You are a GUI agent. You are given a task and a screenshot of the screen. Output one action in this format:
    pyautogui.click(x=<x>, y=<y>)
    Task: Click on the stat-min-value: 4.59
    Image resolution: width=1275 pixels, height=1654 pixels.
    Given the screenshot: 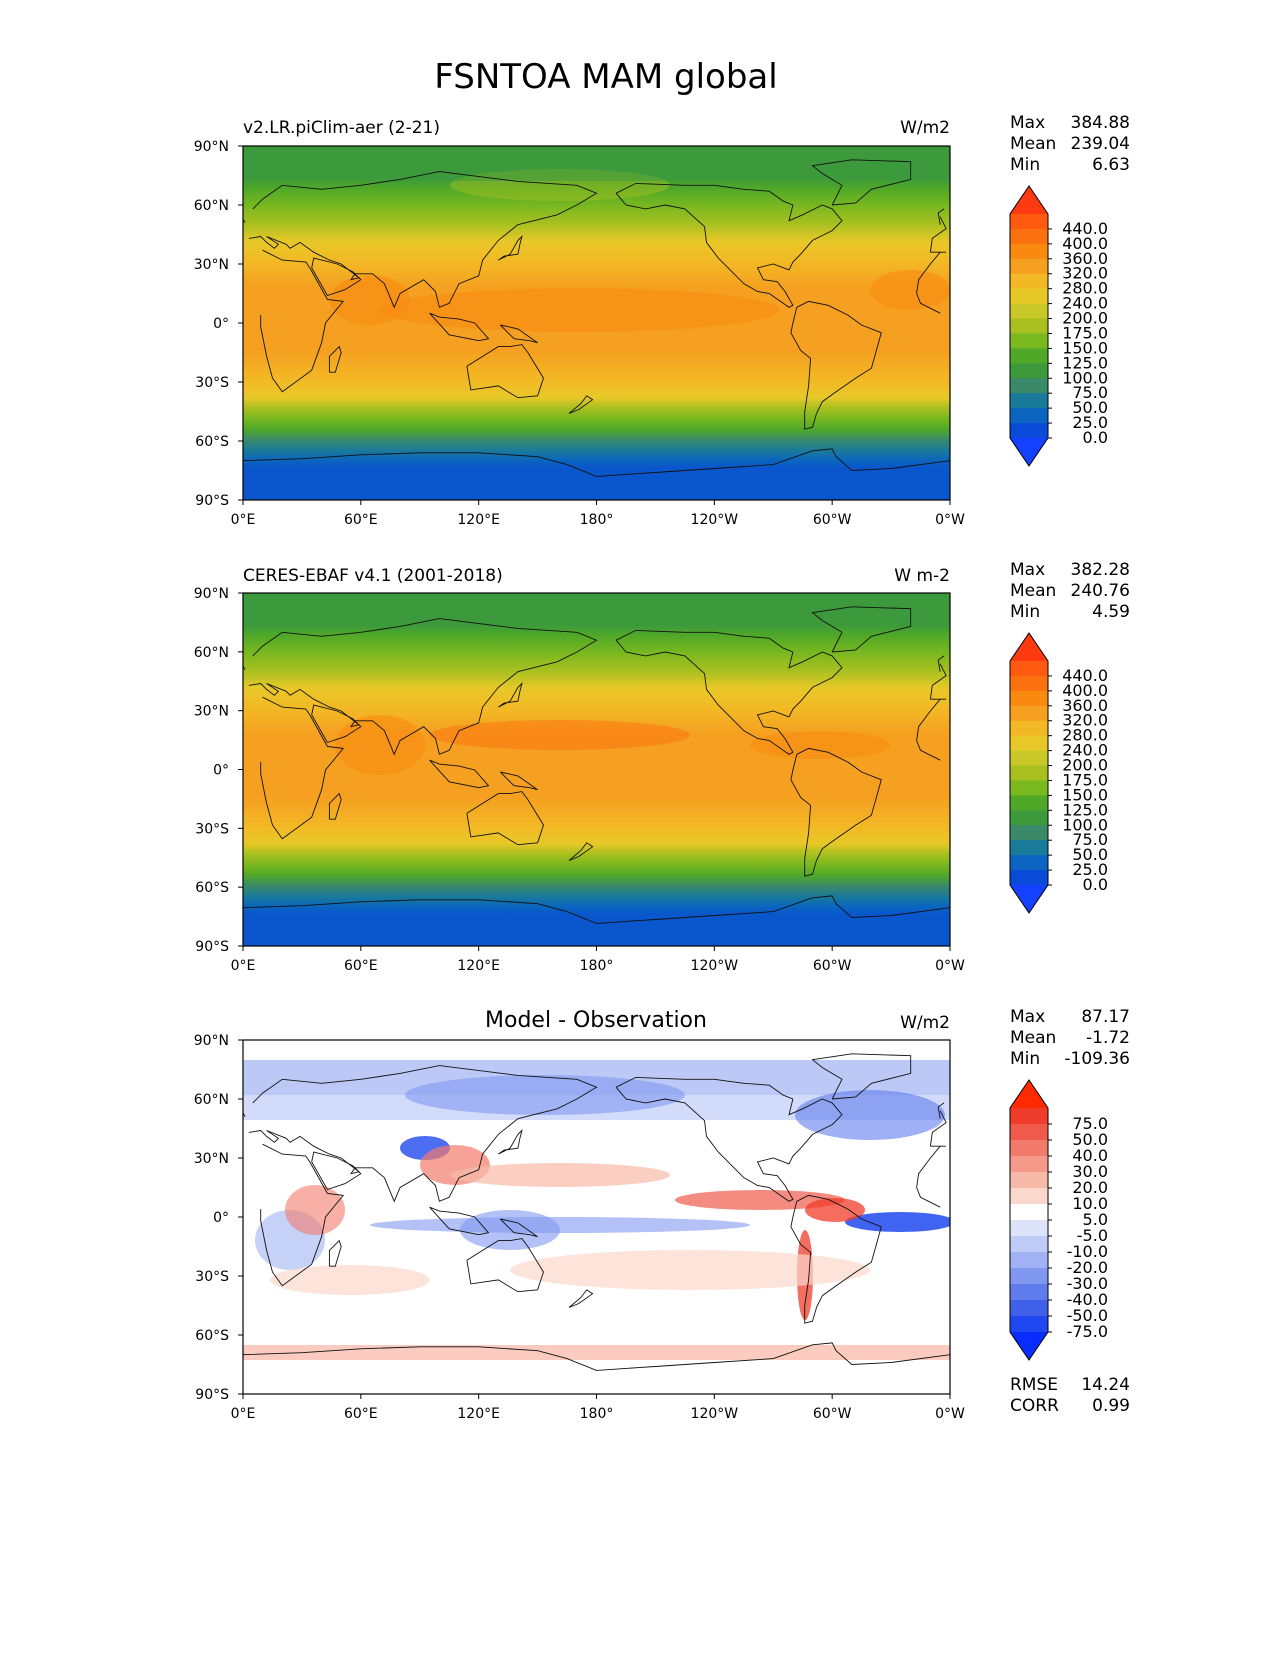 What is the action you would take?
    pyautogui.click(x=1111, y=612)
    